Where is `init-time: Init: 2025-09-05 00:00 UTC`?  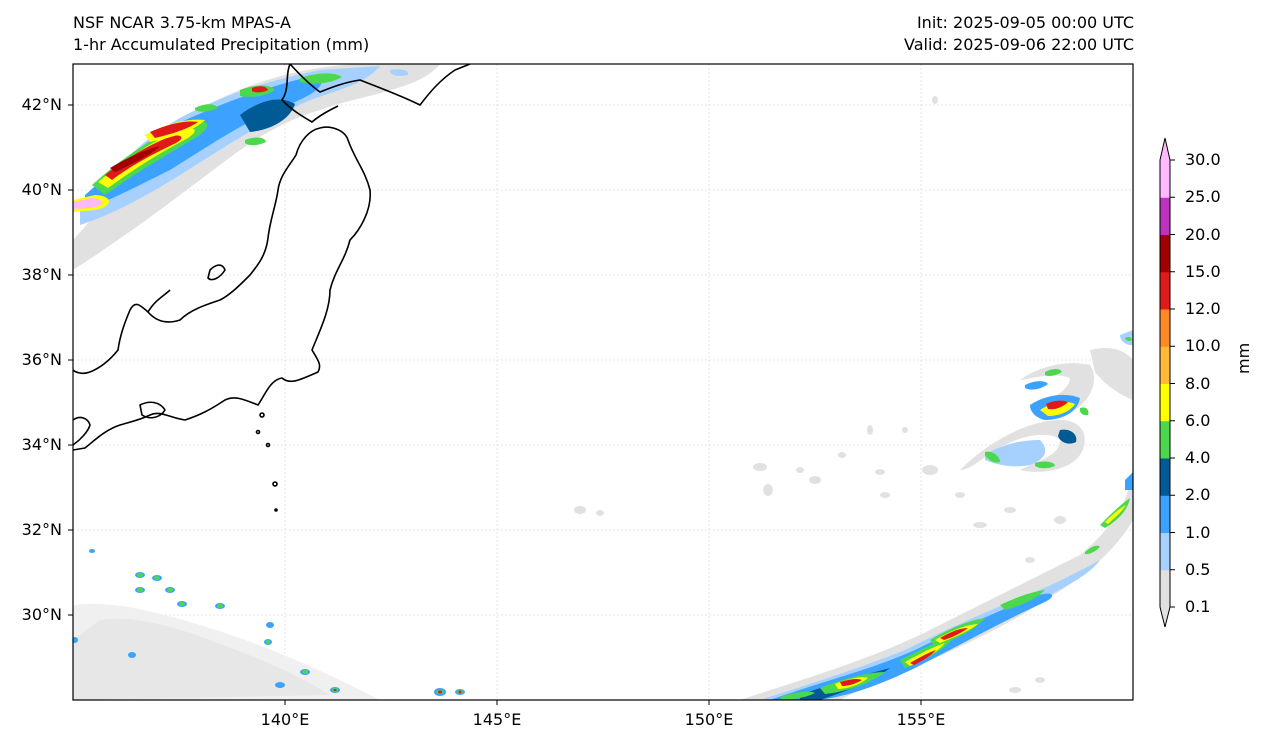
init-time: Init: 2025-09-05 00:00 UTC is located at coordinates (1025, 22).